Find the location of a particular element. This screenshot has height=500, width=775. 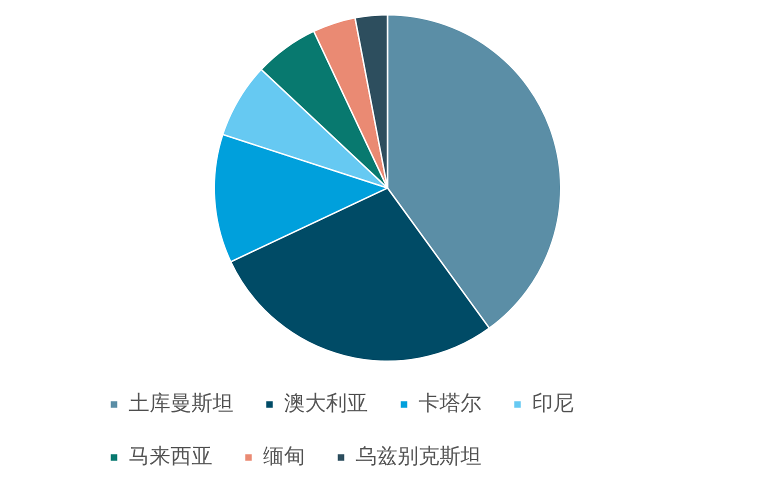

legend-label: 马来西亚 is located at coordinates (170, 456).